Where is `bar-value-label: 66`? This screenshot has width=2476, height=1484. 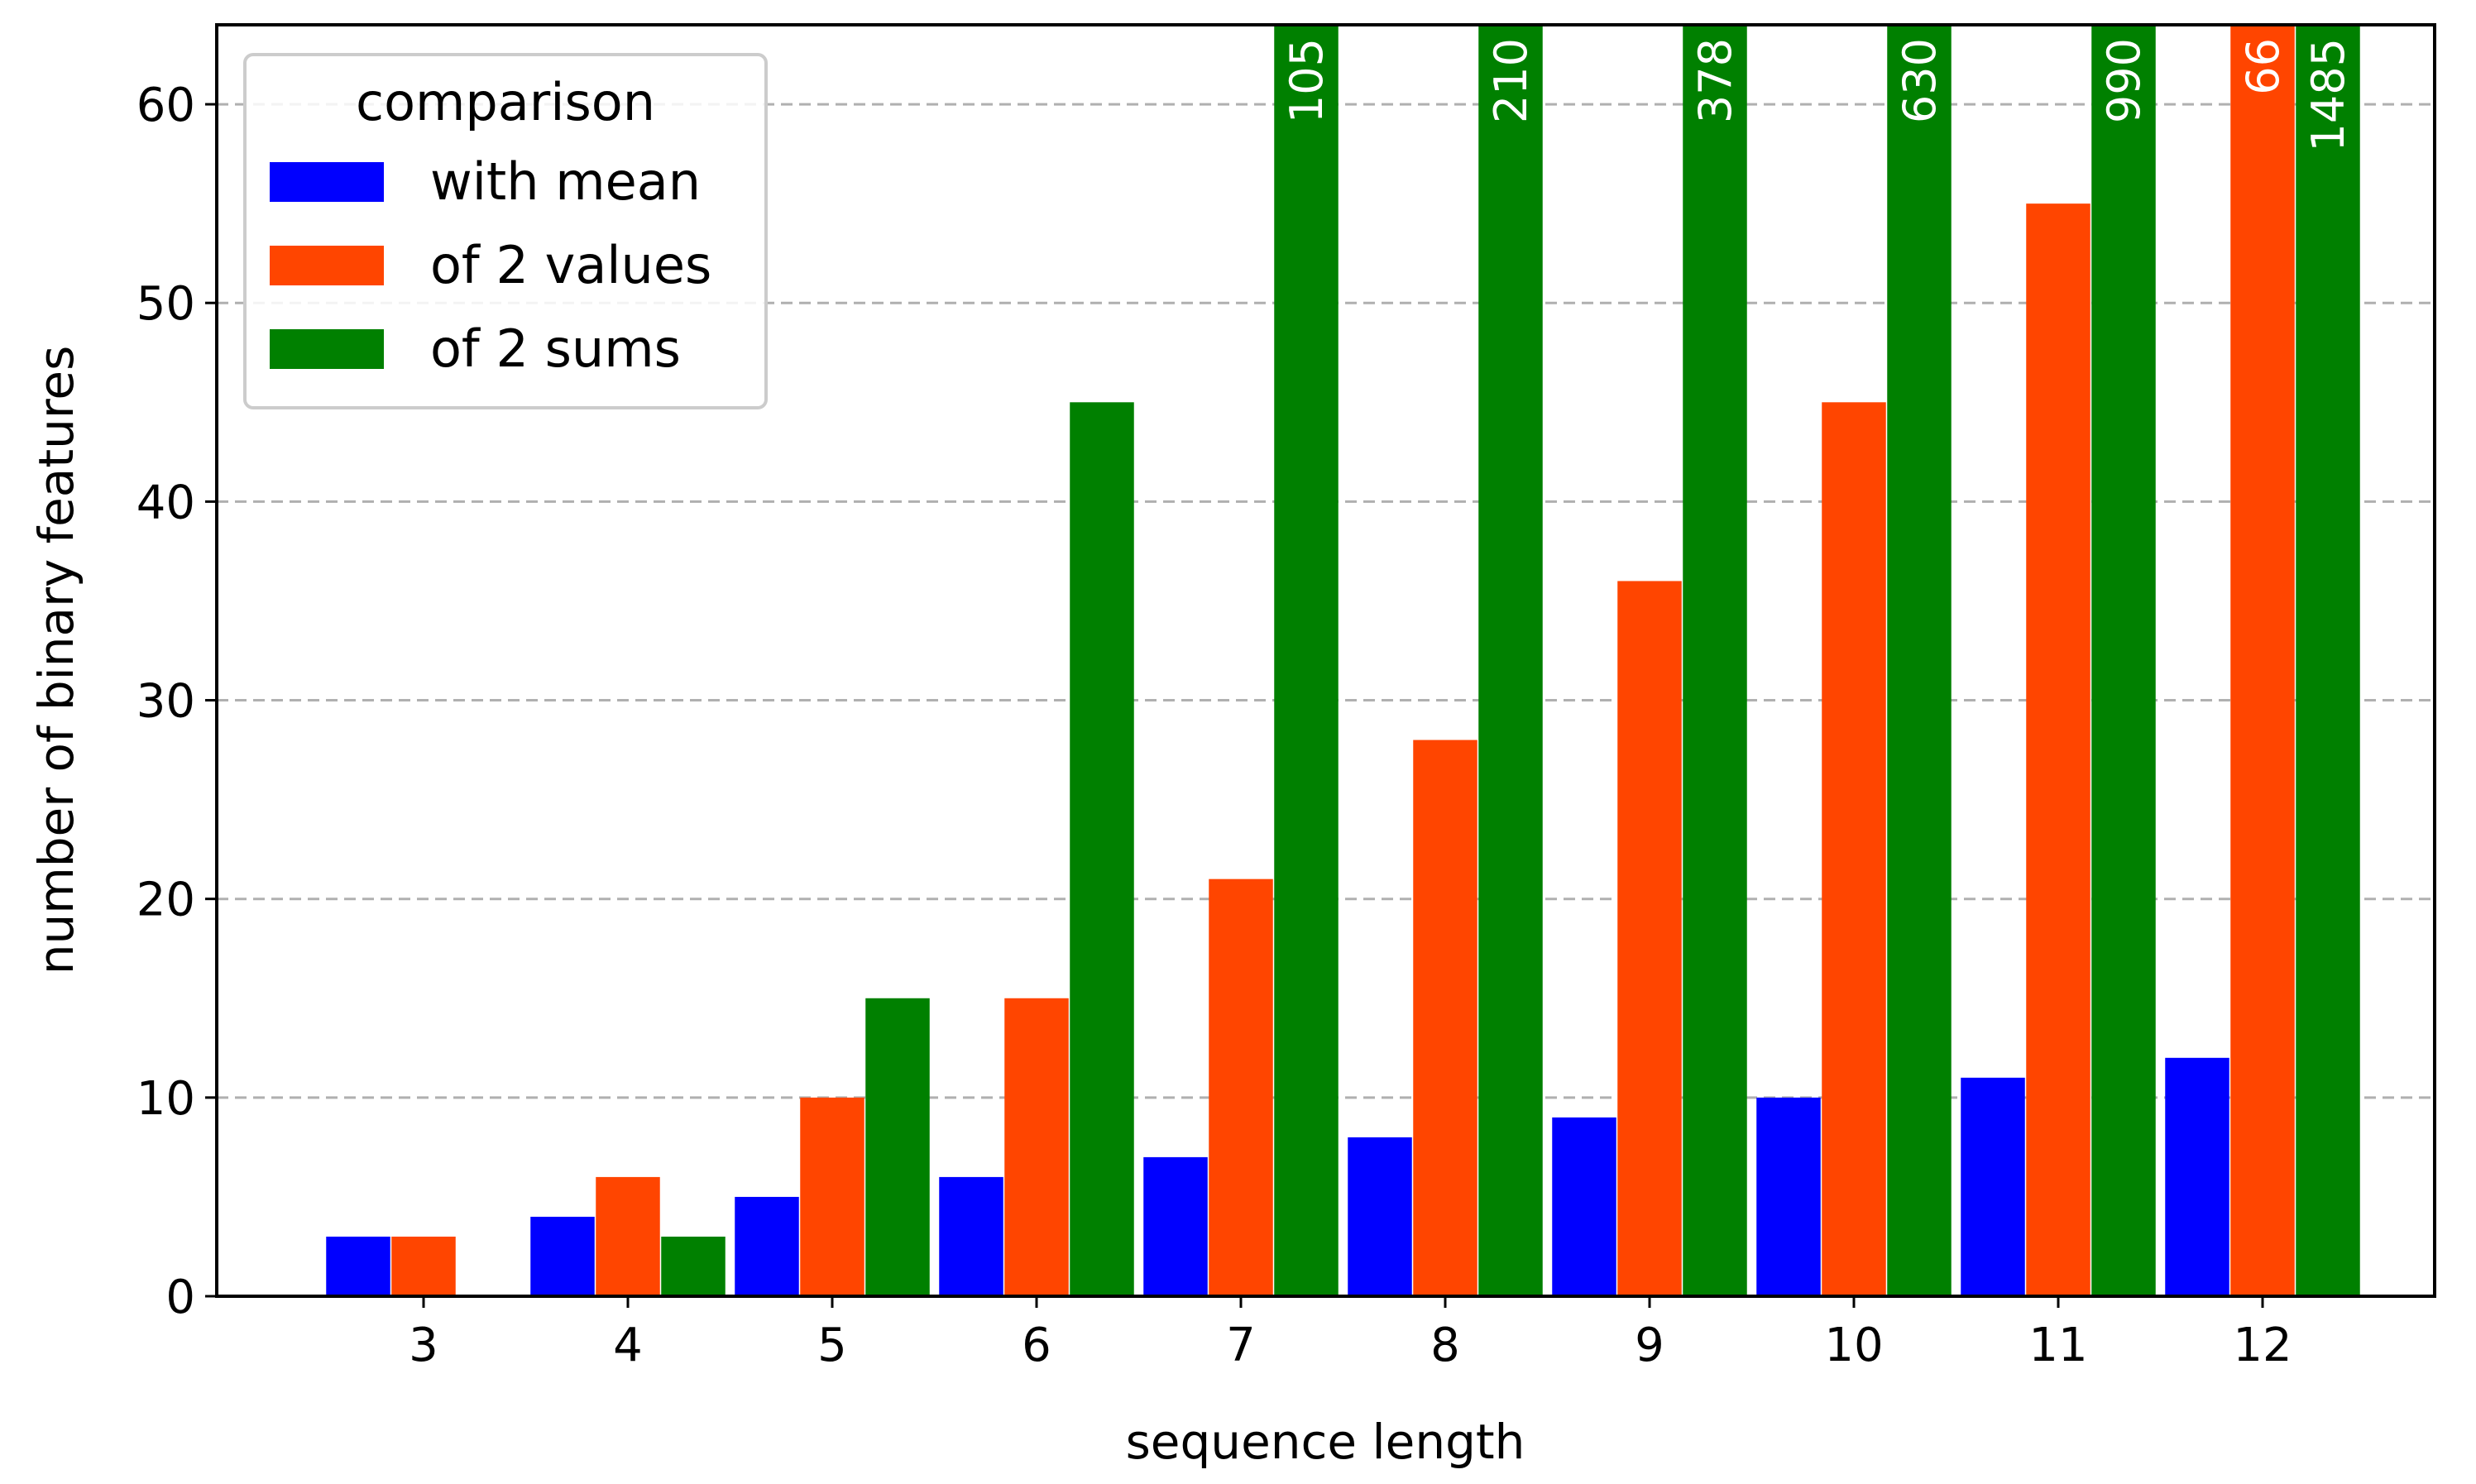
bar-value-label: 66 is located at coordinates (2263, 66).